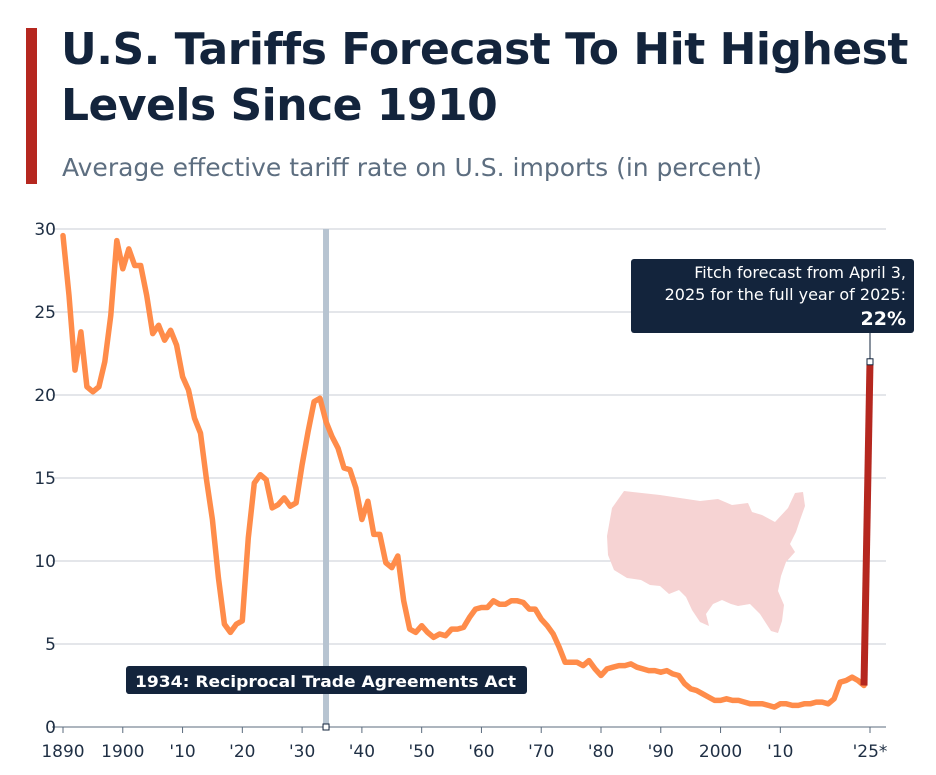  I want to click on x-tick-label: '80, so click(601, 752).